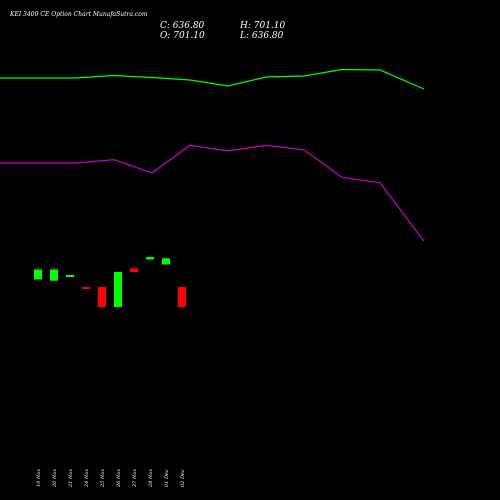  Describe the element at coordinates (183, 478) in the screenshot. I see `x-tick-label: 02 Dec` at that location.